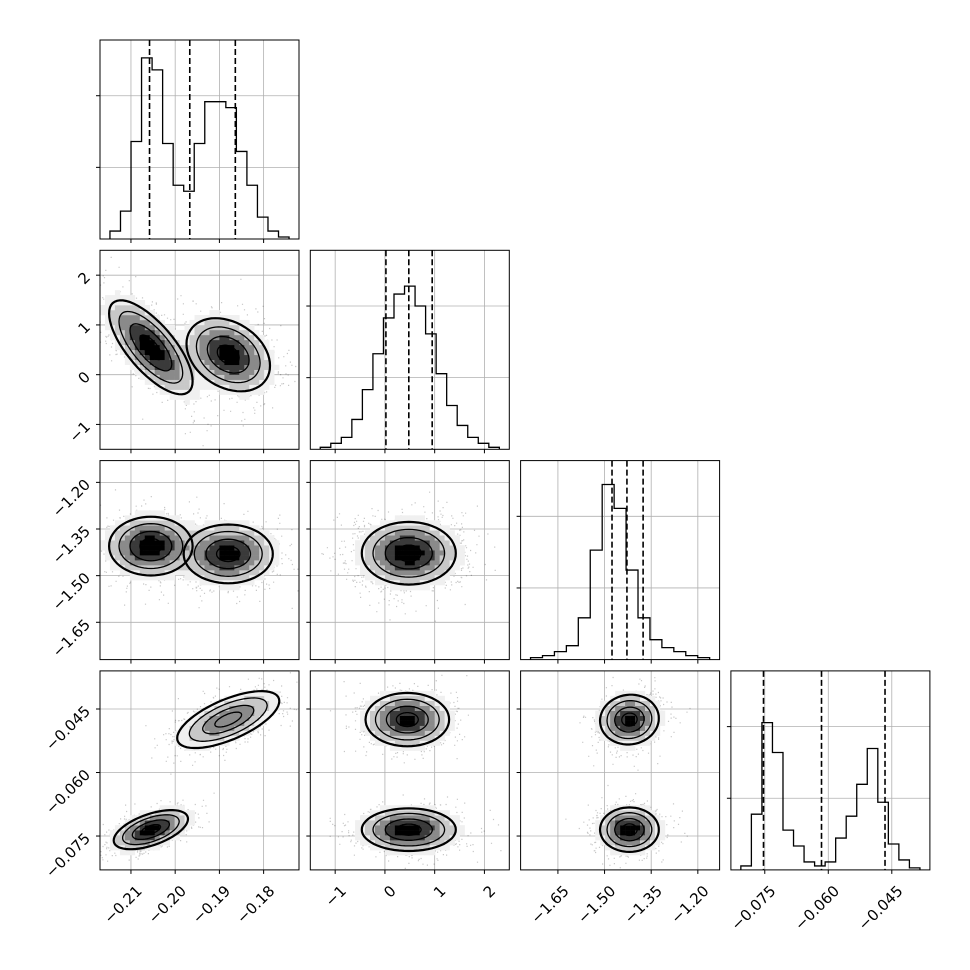 The width and height of the screenshot is (970, 970). What do you see at coordinates (754, 908) in the screenshot?
I see `x-tick-label: −0.075` at bounding box center [754, 908].